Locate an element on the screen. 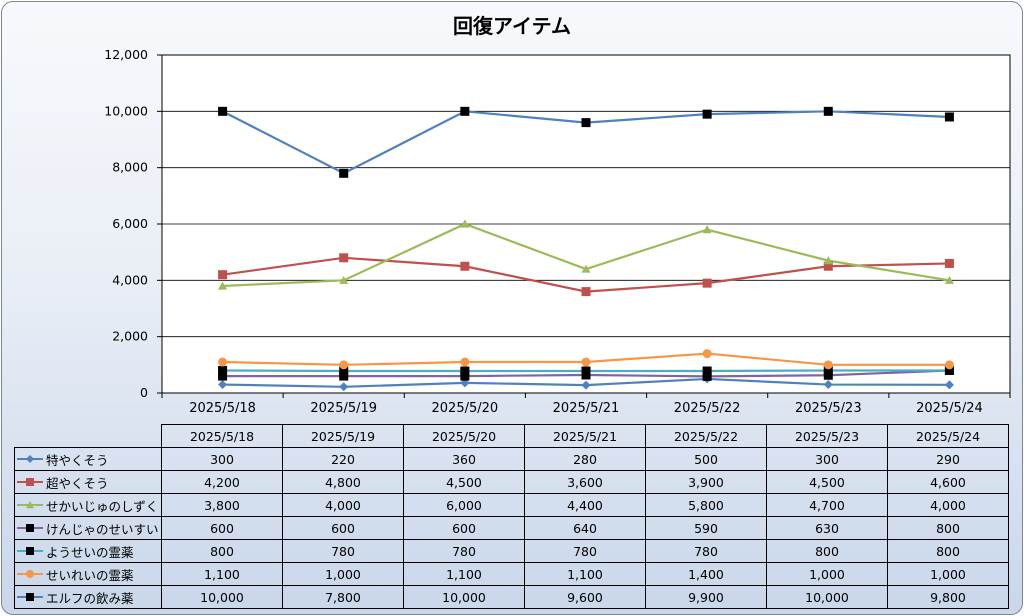 This screenshot has width=1024, height=616. x-tick-label: 2025/5/23 is located at coordinates (828, 408).